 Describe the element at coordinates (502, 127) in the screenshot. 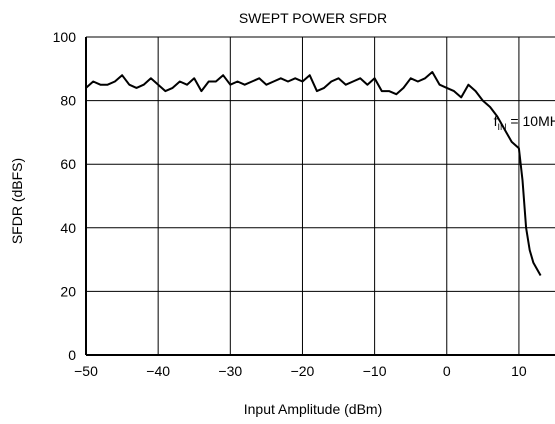

I see `annotation-subscript: IN` at that location.